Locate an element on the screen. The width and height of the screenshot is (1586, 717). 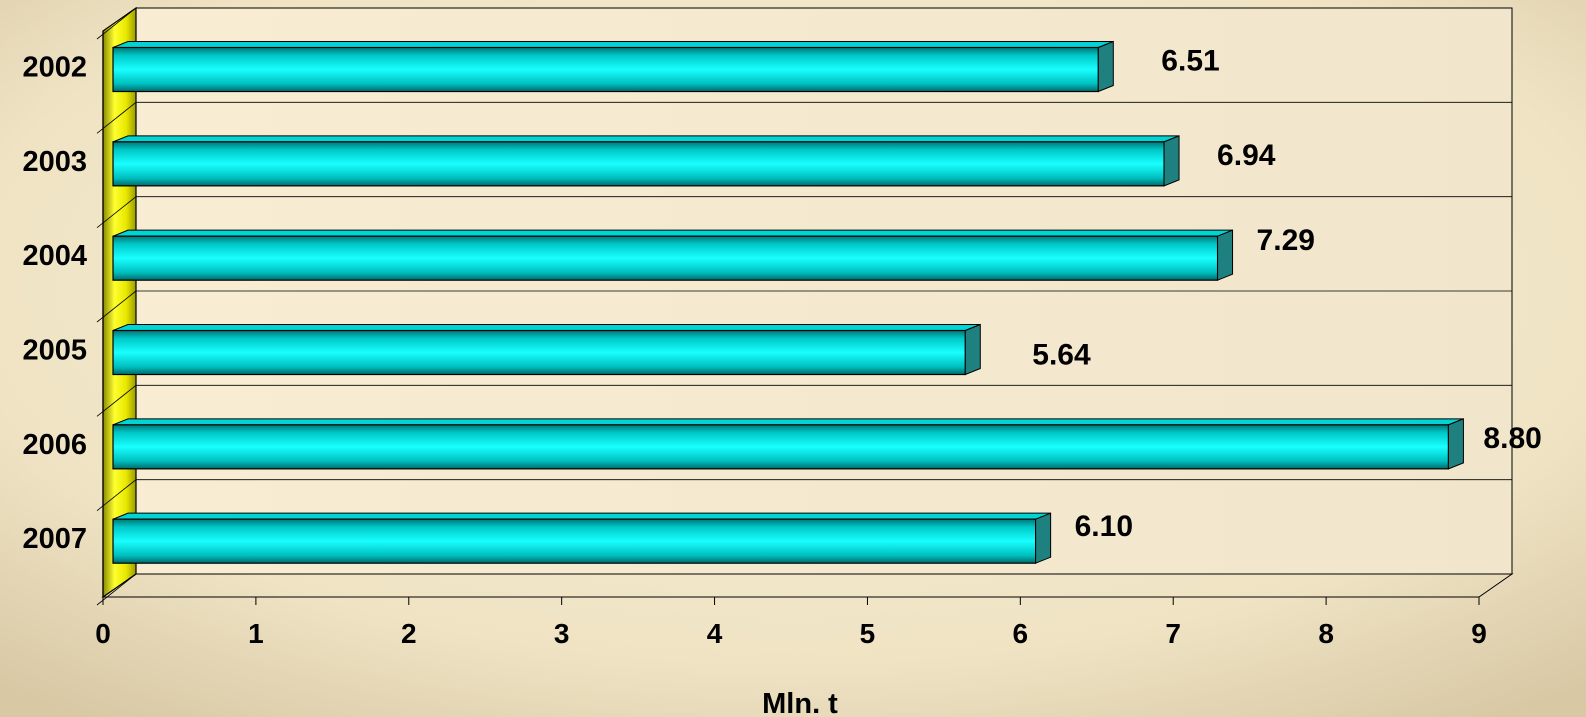
data-label: 8.80 is located at coordinates (1512, 438).